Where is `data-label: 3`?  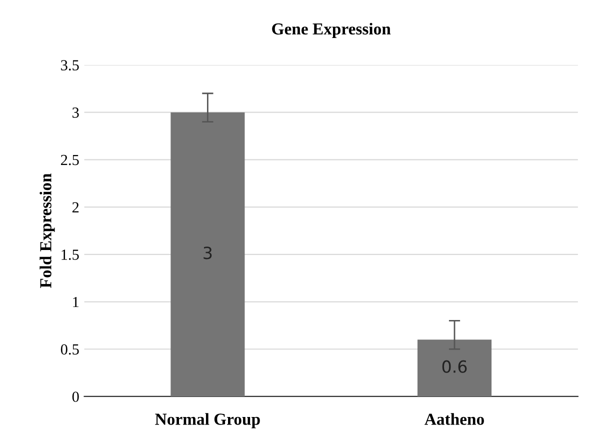 data-label: 3 is located at coordinates (208, 253).